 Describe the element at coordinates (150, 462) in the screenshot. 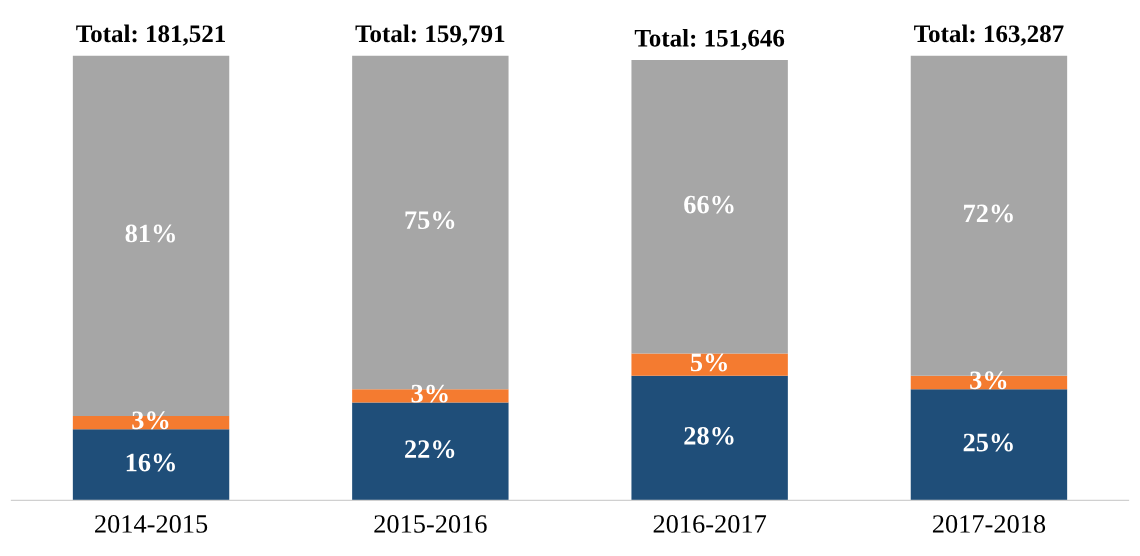

I see `data-label: 16%` at that location.